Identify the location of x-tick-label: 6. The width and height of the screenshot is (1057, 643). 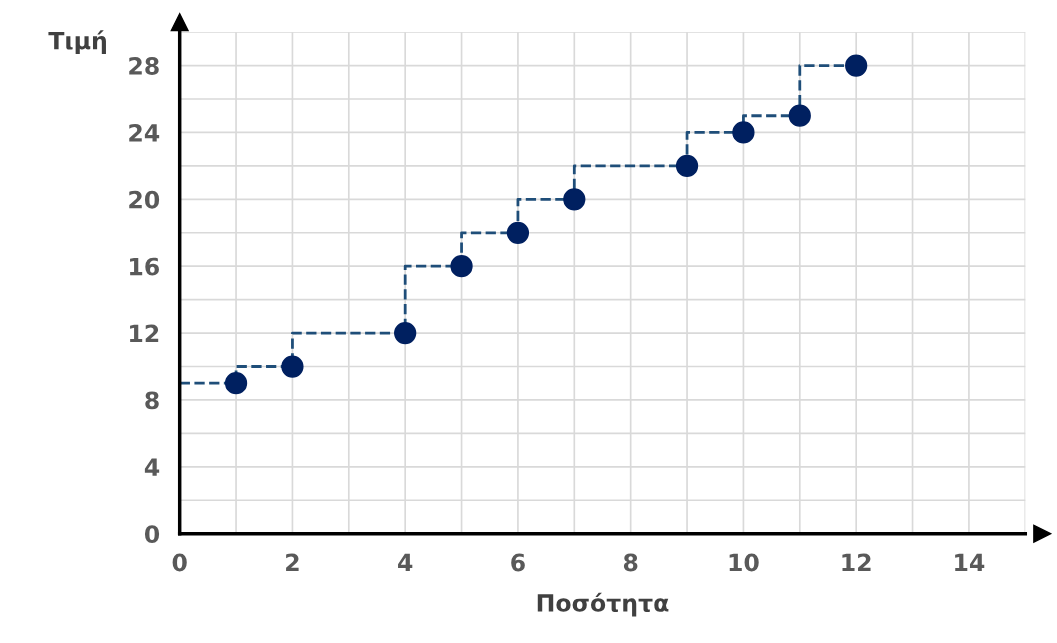
(518, 562).